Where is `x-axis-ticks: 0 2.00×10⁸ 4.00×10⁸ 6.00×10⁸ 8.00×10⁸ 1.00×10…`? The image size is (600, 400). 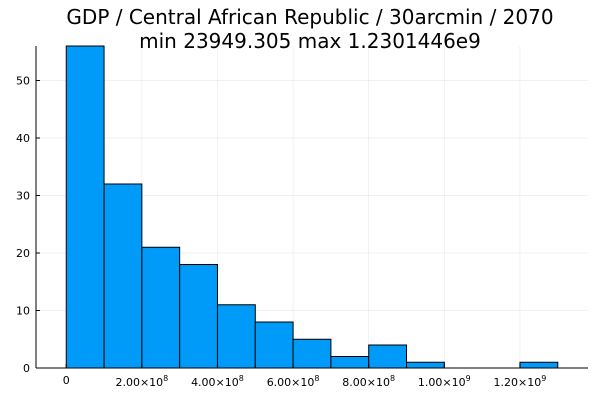
x-axis-ticks: 0 2.00×10⁸ 4.00×10⁸ 6.00×10⁸ 8.00×10⁸ 1.00×10… is located at coordinates (305, 376).